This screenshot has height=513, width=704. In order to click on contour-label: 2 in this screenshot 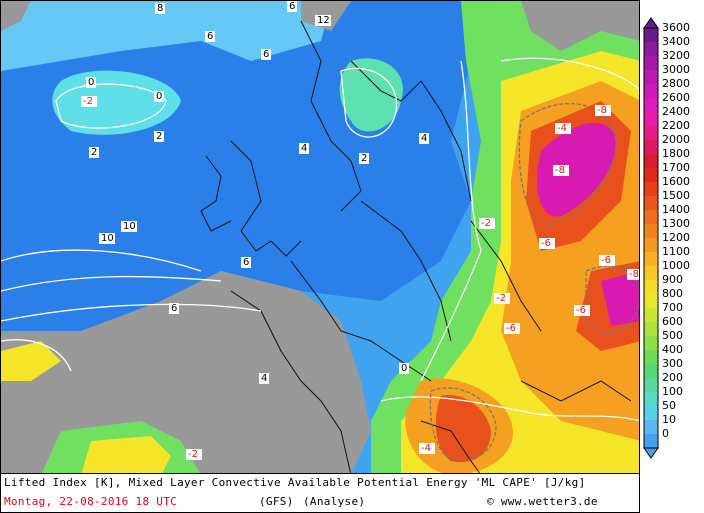, I will do `click(94, 152)`.